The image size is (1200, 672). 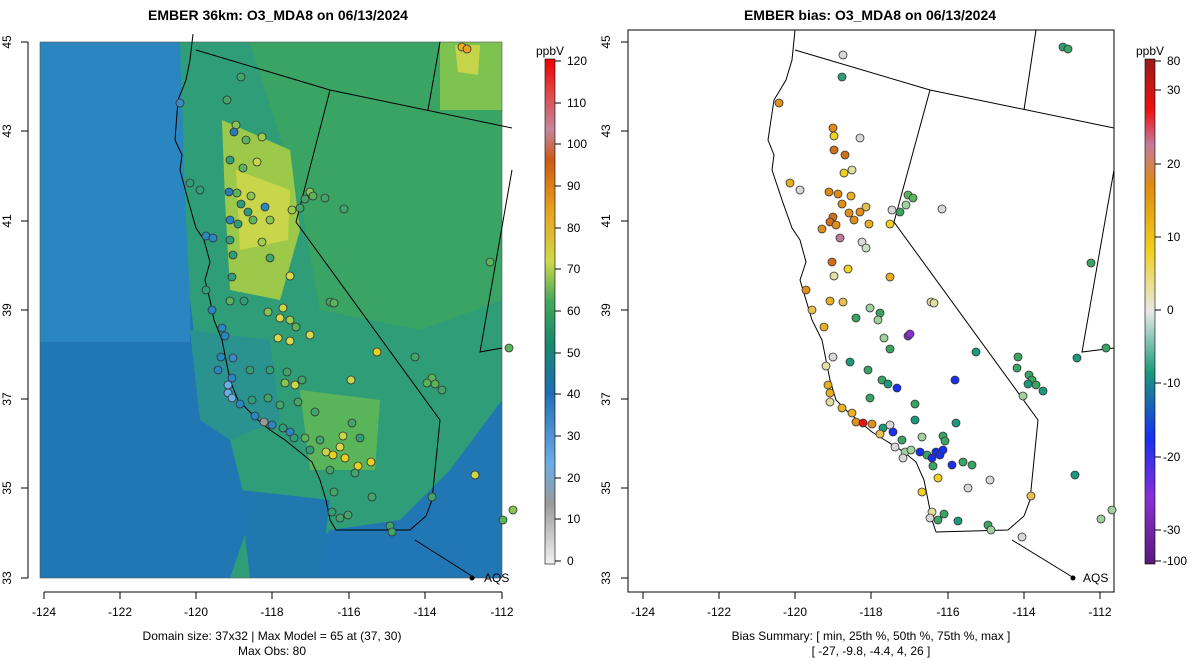 I want to click on x-tick-label: -118, so click(x=870, y=612).